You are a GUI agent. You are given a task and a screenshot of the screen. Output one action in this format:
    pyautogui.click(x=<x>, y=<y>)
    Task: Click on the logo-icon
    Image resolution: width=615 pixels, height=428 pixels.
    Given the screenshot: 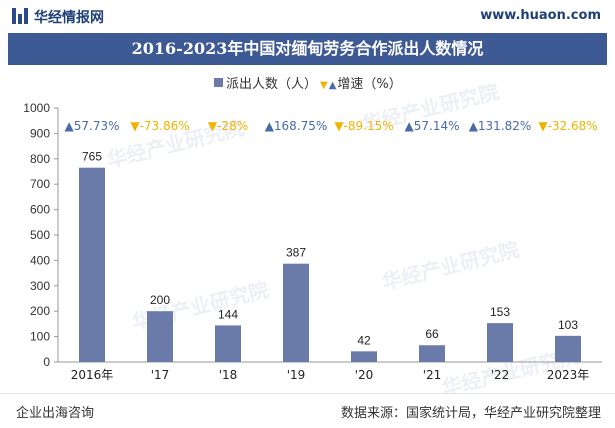 What is the action you would take?
    pyautogui.click(x=20, y=16)
    